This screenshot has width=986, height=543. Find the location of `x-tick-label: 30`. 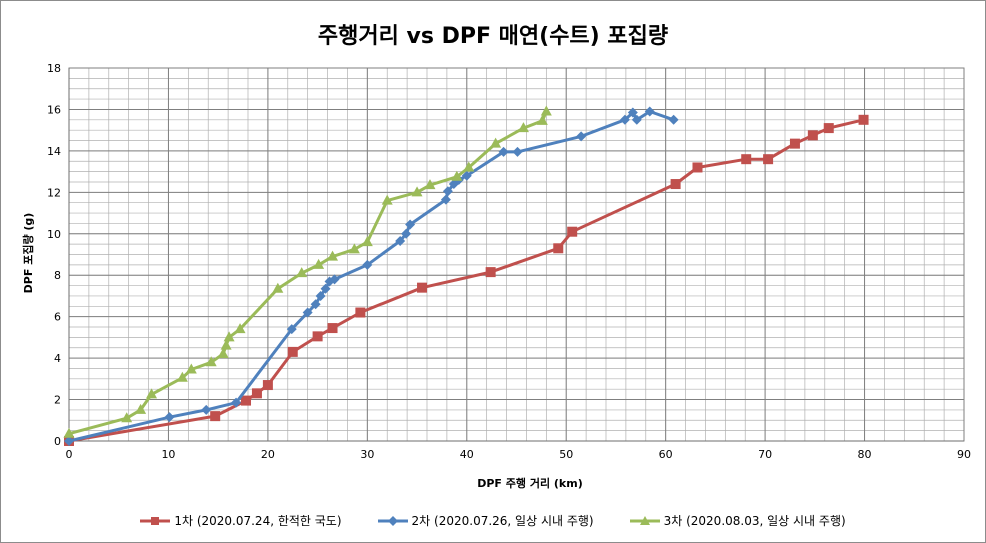

x-tick-label: 30 is located at coordinates (367, 454).